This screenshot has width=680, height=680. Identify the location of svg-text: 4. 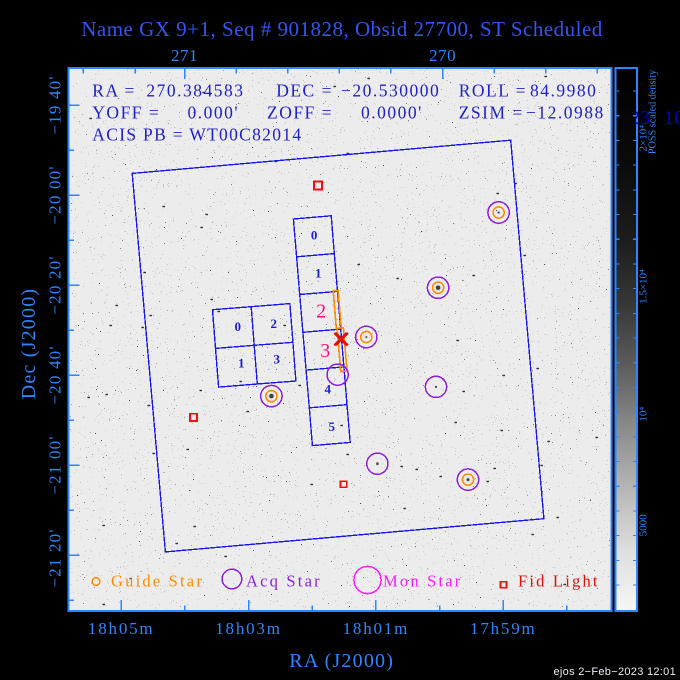
(327, 388).